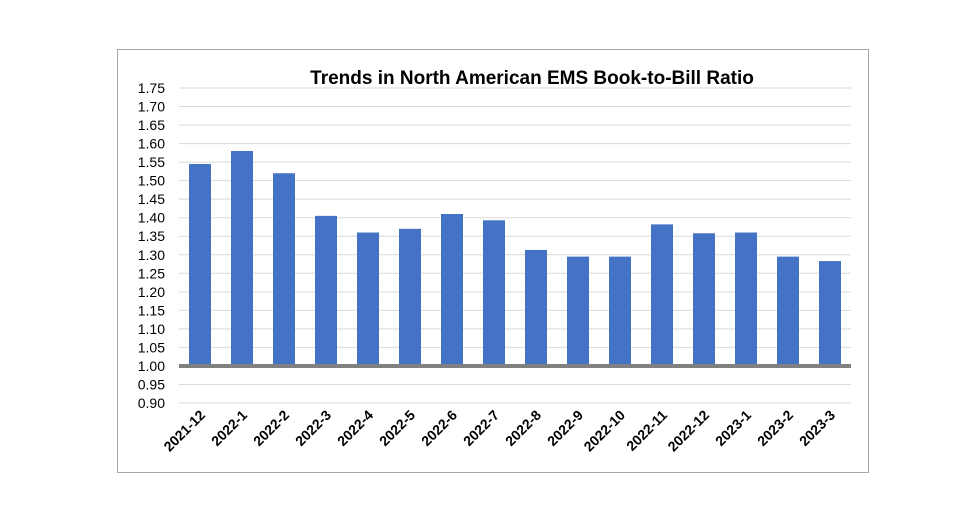 Image resolution: width=968 pixels, height=514 pixels. Describe the element at coordinates (151, 347) in the screenshot. I see `y-tick-label: 1.05` at that location.